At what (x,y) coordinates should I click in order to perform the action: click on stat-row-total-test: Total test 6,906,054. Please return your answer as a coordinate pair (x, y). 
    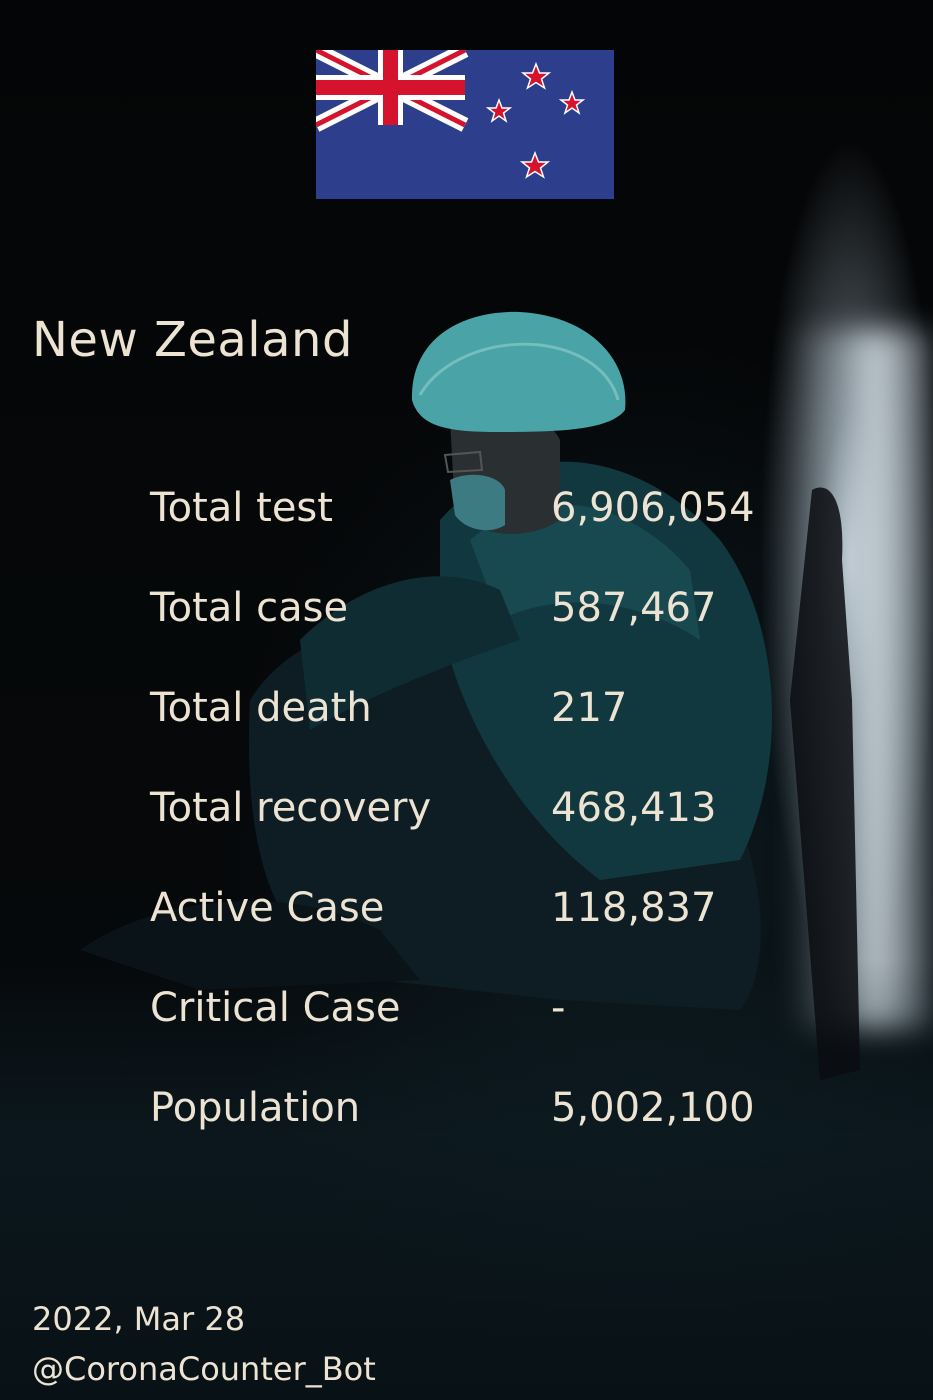
    Looking at the image, I should click on (500, 528).